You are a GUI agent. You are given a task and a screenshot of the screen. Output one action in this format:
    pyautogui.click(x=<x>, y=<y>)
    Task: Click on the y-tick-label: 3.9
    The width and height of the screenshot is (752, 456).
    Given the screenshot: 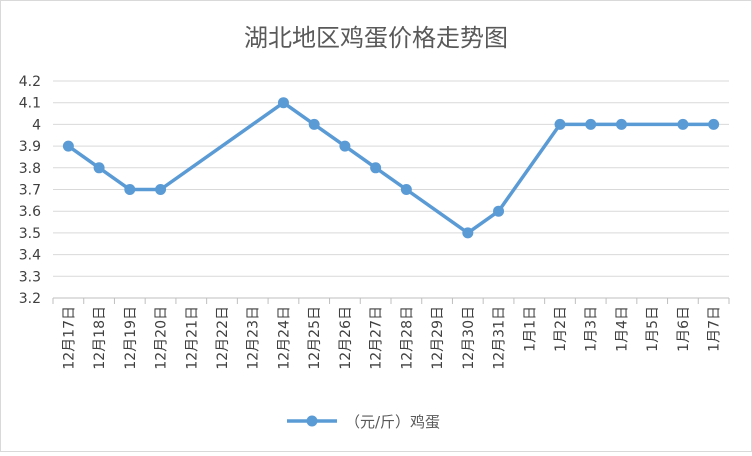 What is the action you would take?
    pyautogui.click(x=30, y=147)
    